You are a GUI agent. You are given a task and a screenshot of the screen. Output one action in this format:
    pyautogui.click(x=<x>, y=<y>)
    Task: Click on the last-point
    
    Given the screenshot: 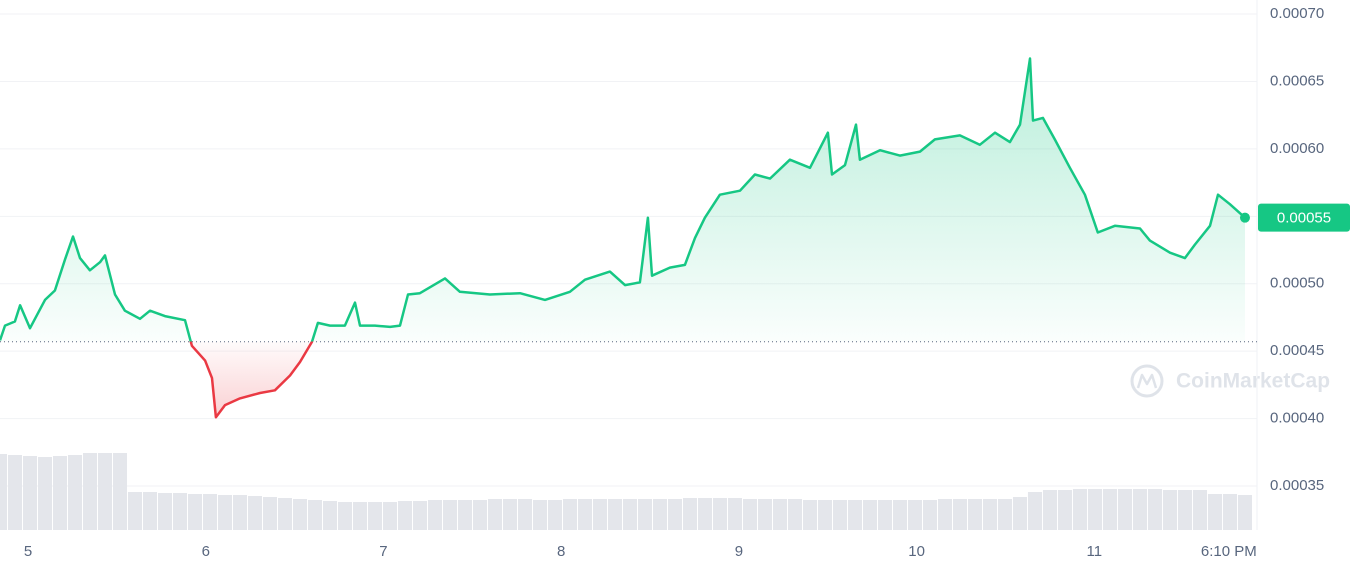 What is the action you would take?
    pyautogui.click(x=1244, y=217)
    